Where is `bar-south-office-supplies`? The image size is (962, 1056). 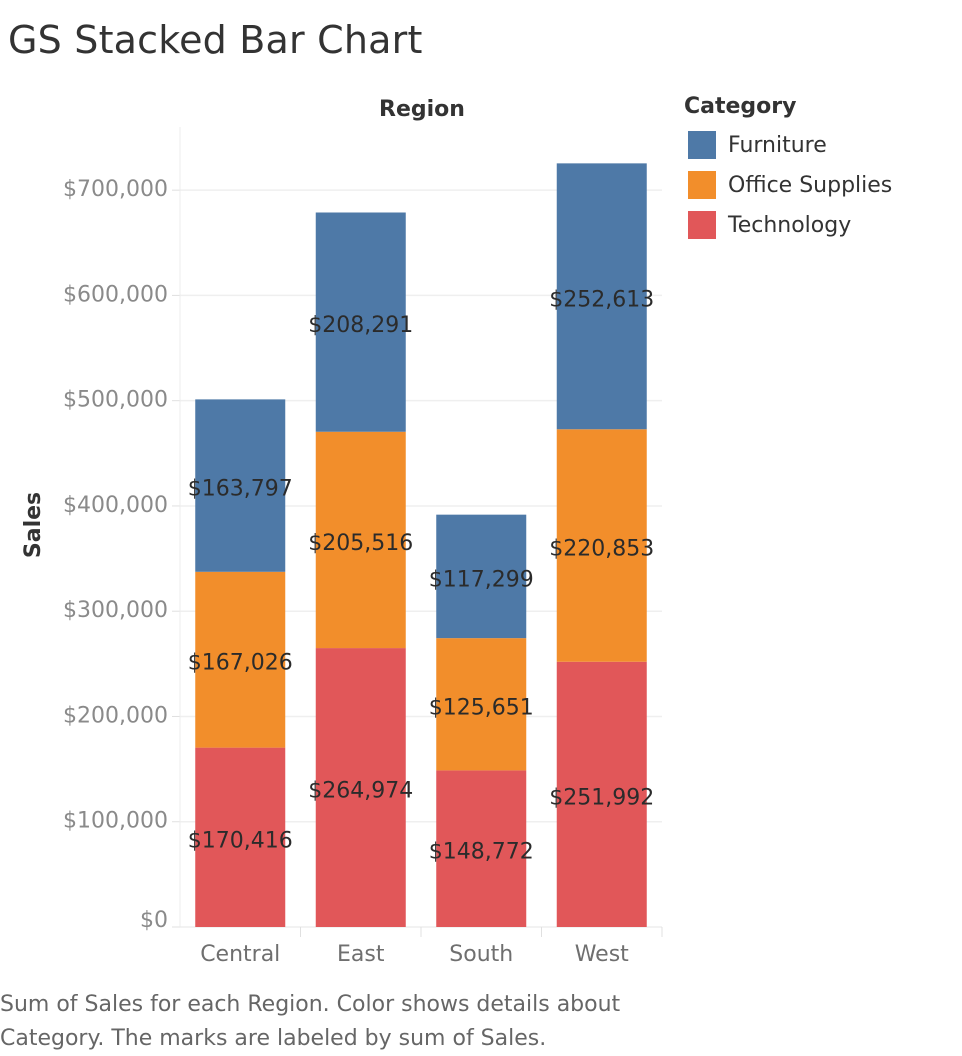
bar-south-office-supplies is located at coordinates (481, 704).